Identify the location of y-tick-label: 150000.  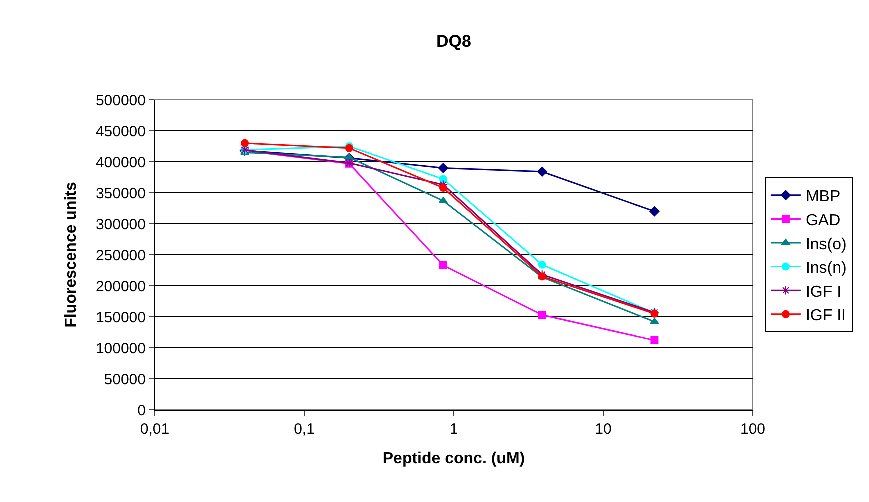
(121, 317).